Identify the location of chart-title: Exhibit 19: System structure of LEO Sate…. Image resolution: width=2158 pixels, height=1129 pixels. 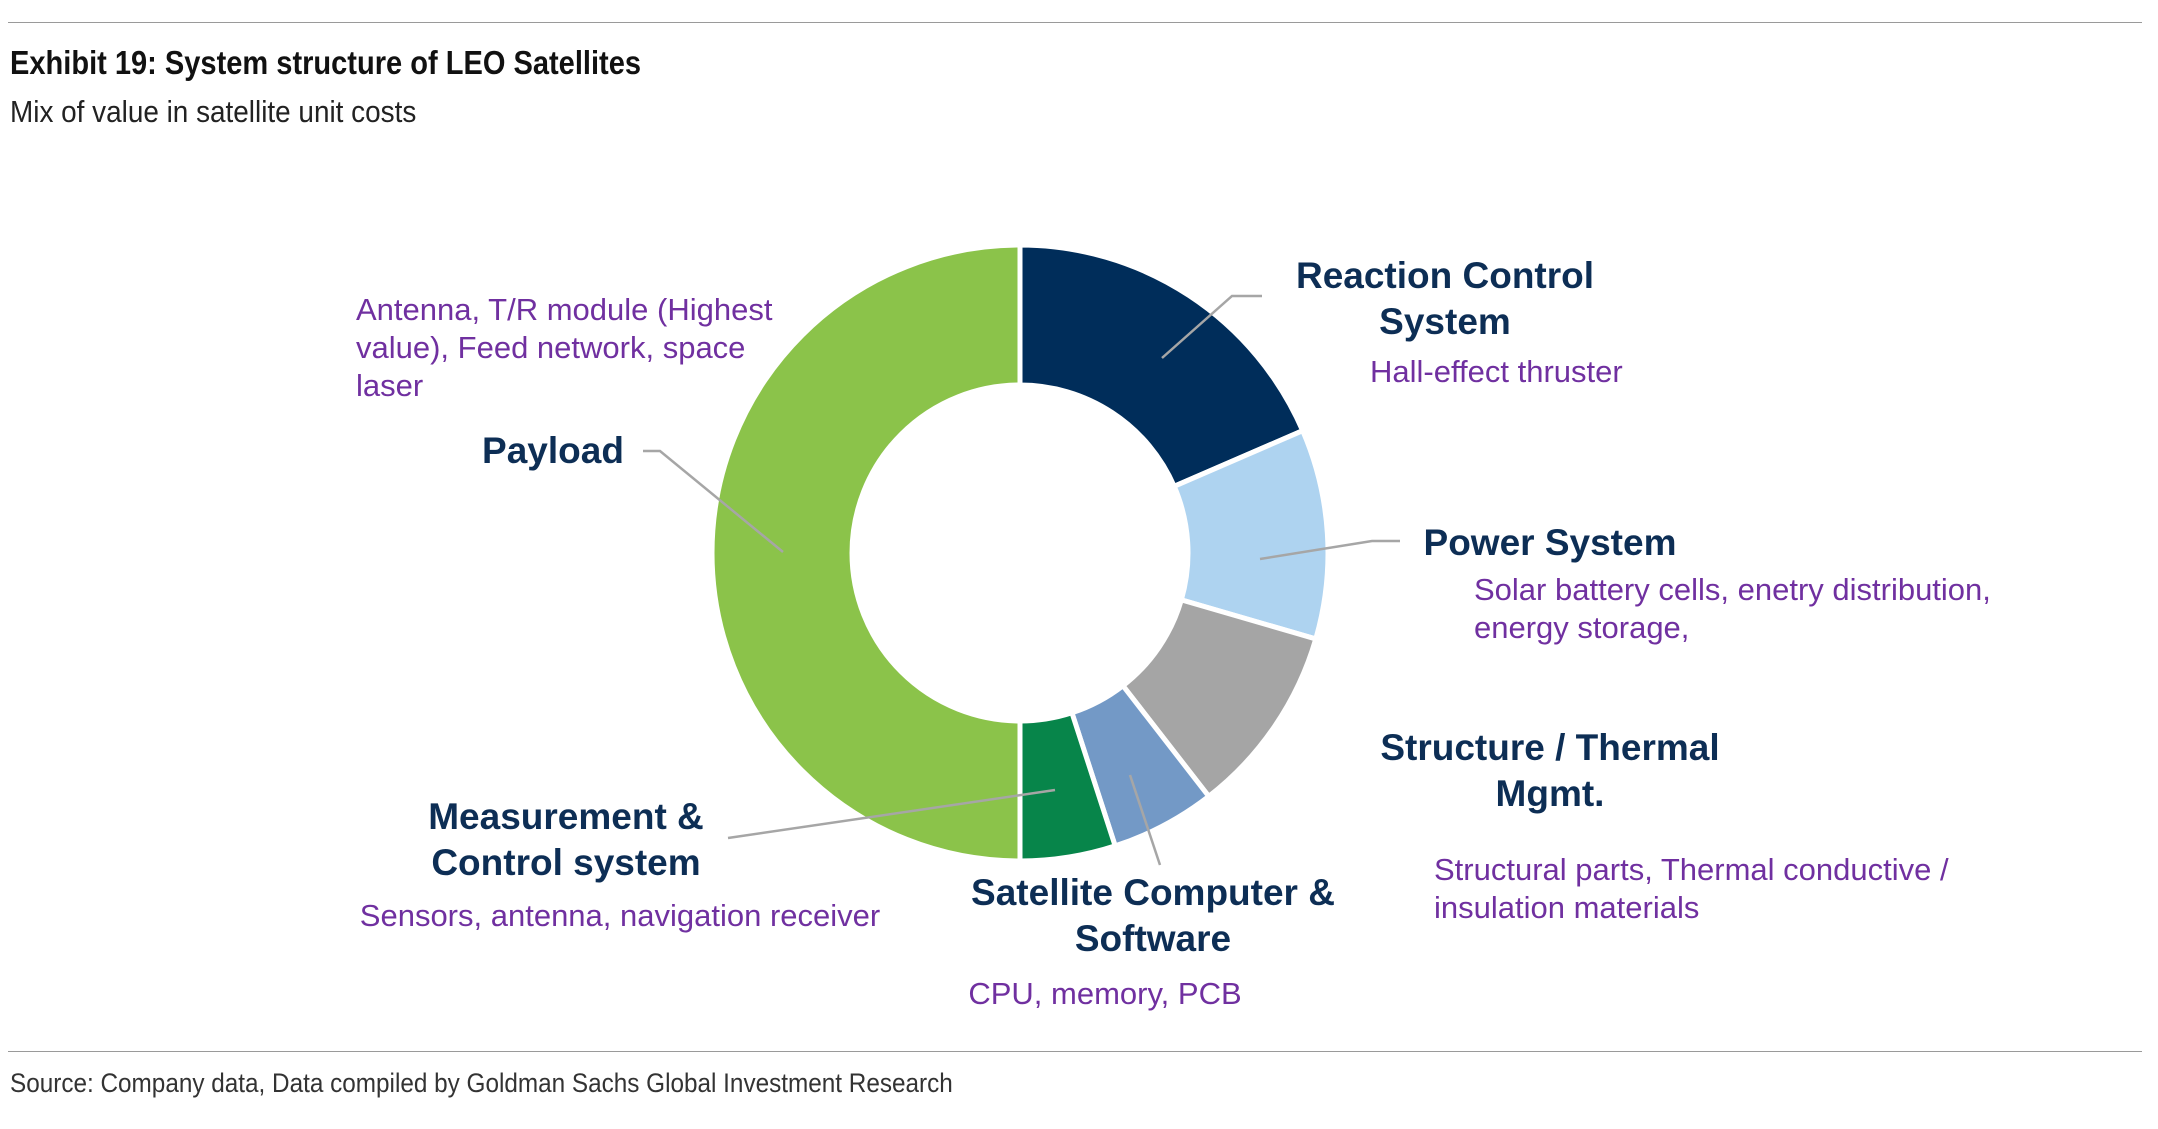
(326, 62).